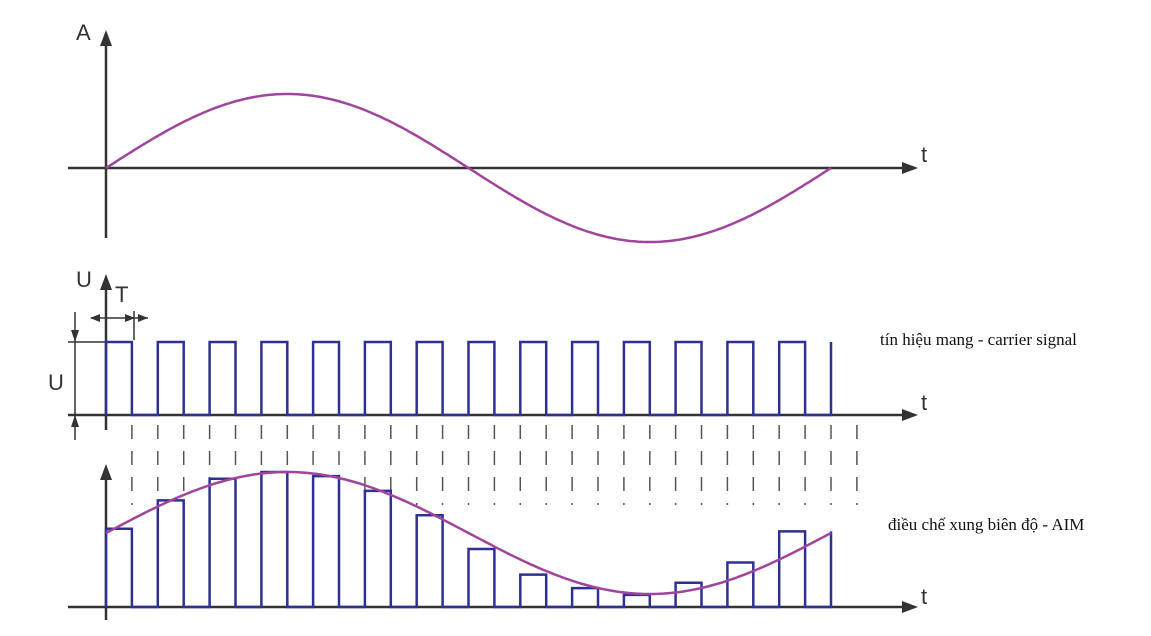 The width and height of the screenshot is (1151, 636). I want to click on voltage-level-label: U, so click(56, 382).